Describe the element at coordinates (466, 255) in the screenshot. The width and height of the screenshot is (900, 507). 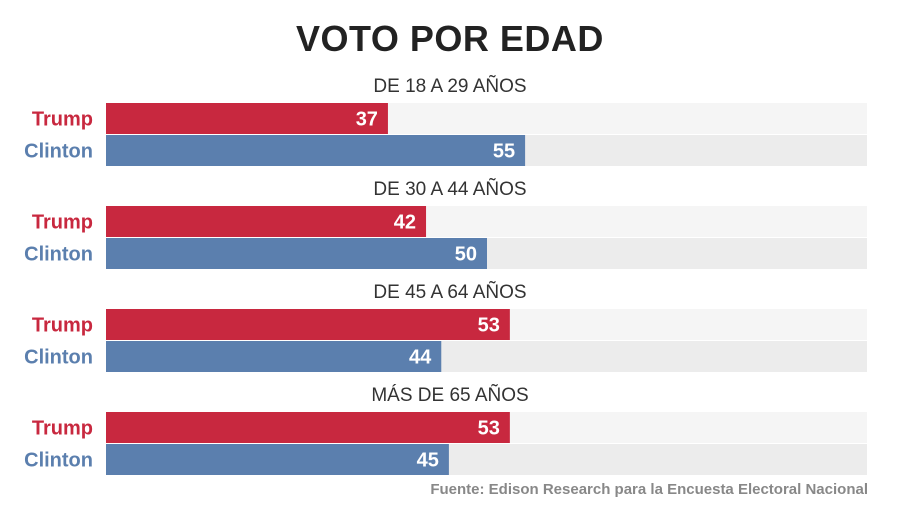
I see `bar-value-label: 50` at that location.